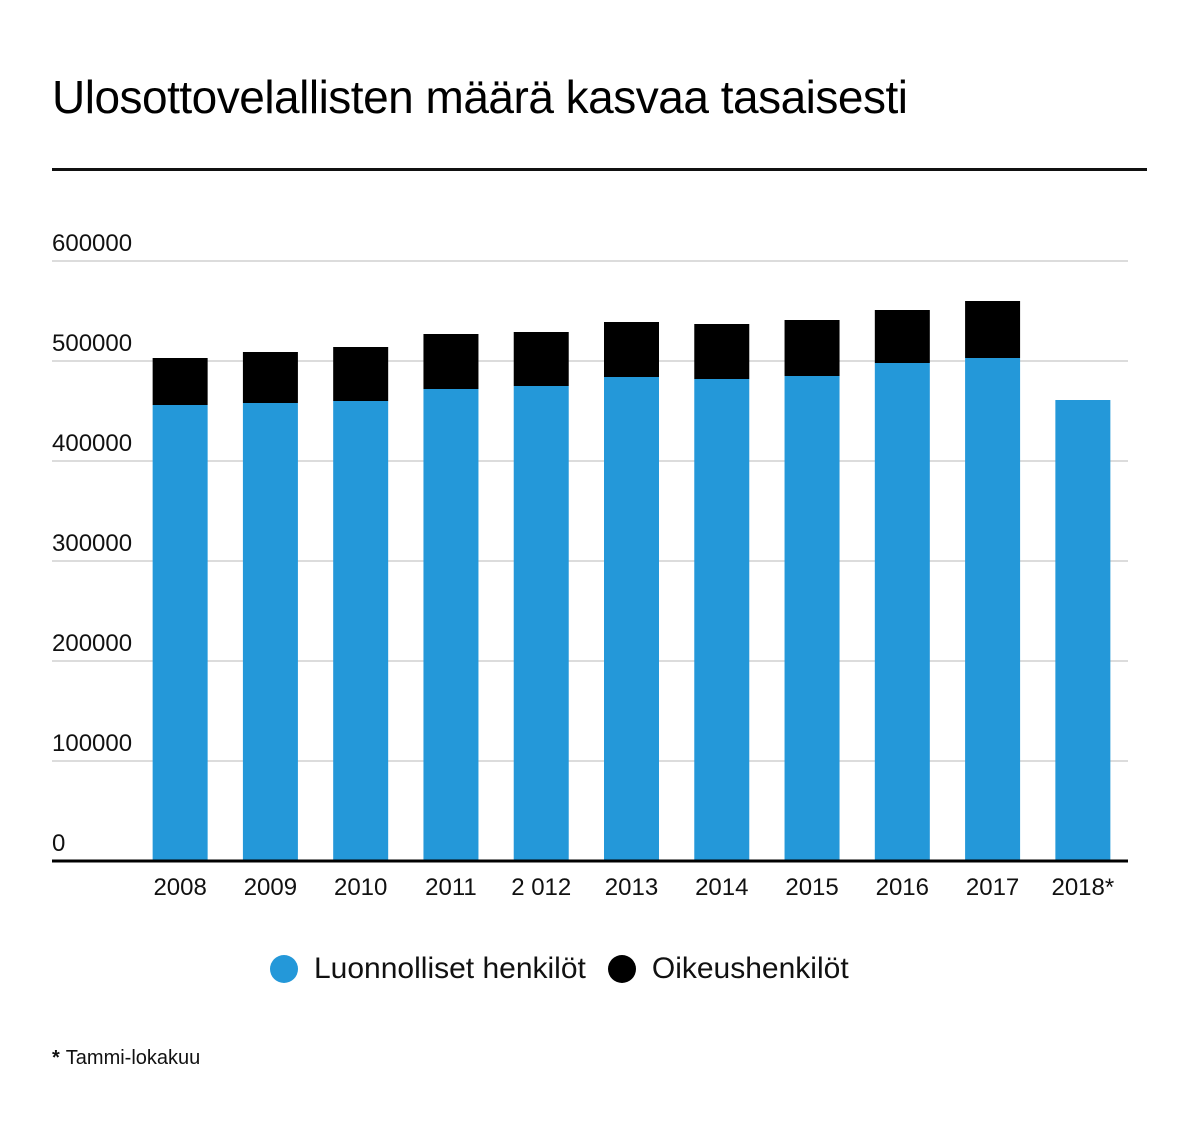  I want to click on legend: Luonnolliset henkilöt Oikeushenkilöt, so click(570, 969).